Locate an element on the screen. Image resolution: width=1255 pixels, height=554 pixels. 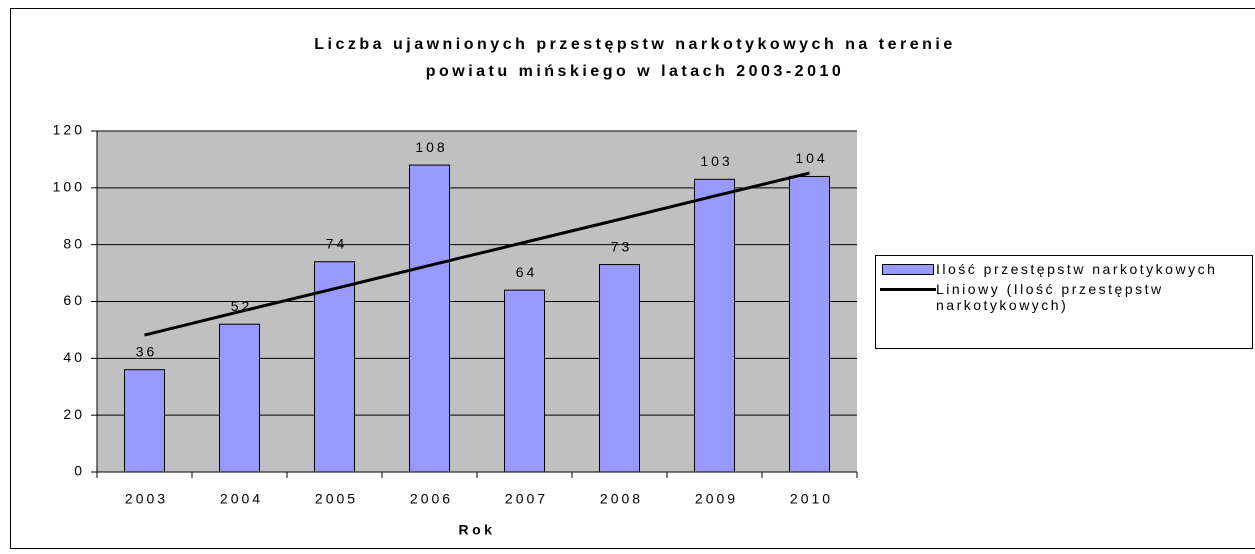
legend-label: Ilość przestępstw narkotykowych is located at coordinates (1077, 269).